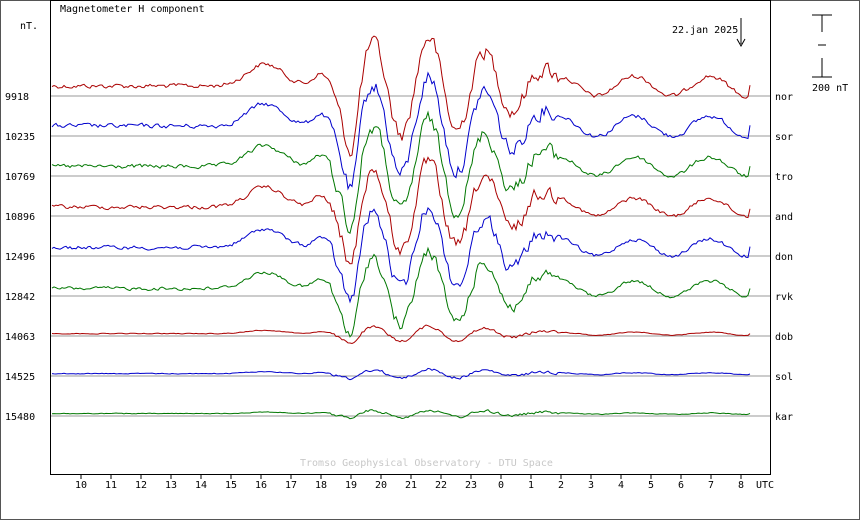 The height and width of the screenshot is (520, 860). What do you see at coordinates (784, 297) in the screenshot?
I see `station-label: rvk` at bounding box center [784, 297].